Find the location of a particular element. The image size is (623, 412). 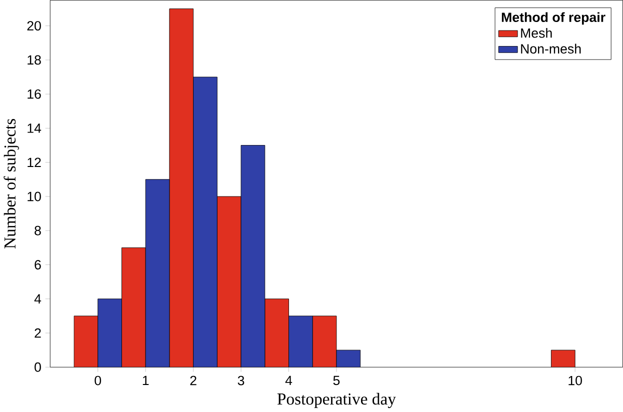

x-tick-label: 1 is located at coordinates (145, 381).